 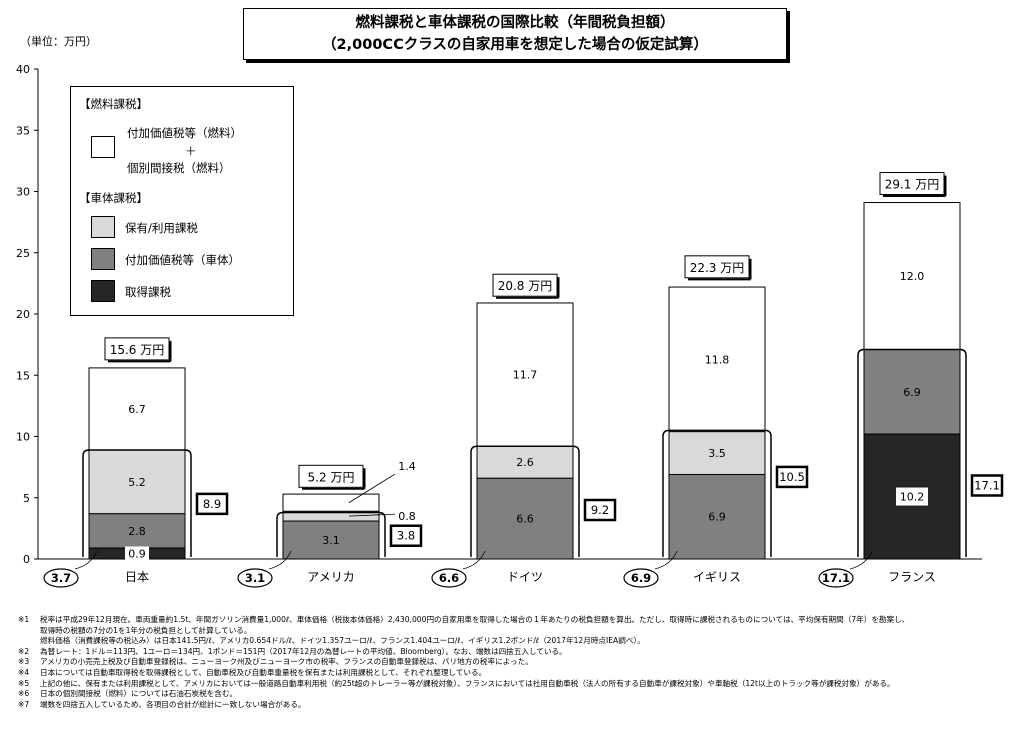 I want to click on y-tick-label: 40, so click(x=23, y=69).